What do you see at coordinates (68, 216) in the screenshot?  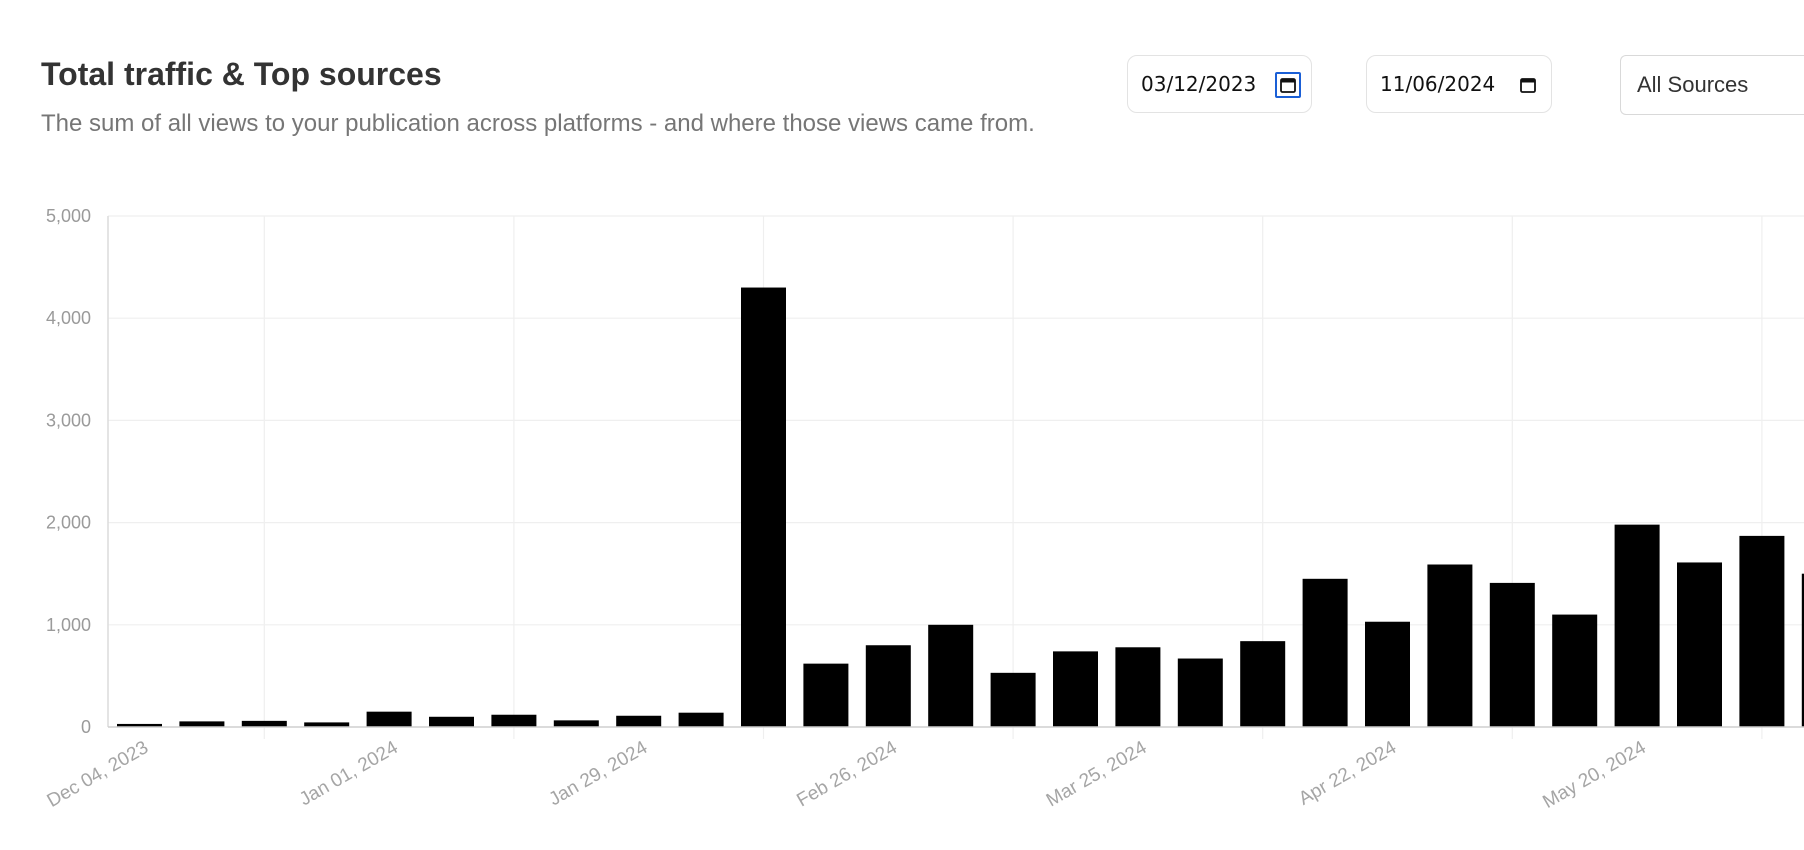 I see `y-tick-label: 5,000` at bounding box center [68, 216].